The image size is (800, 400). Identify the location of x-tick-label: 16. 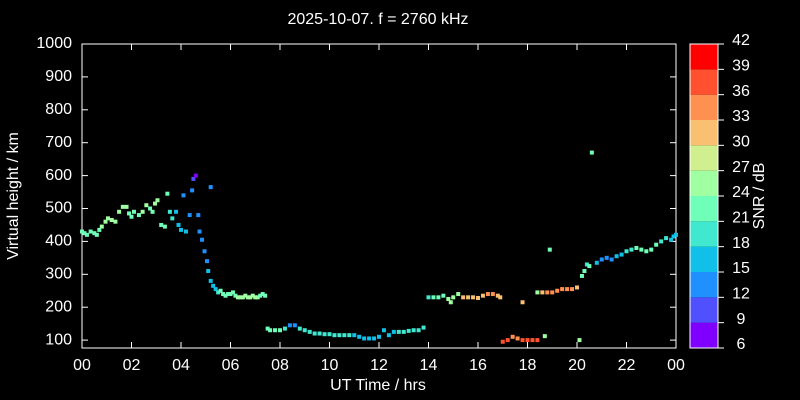
(478, 365).